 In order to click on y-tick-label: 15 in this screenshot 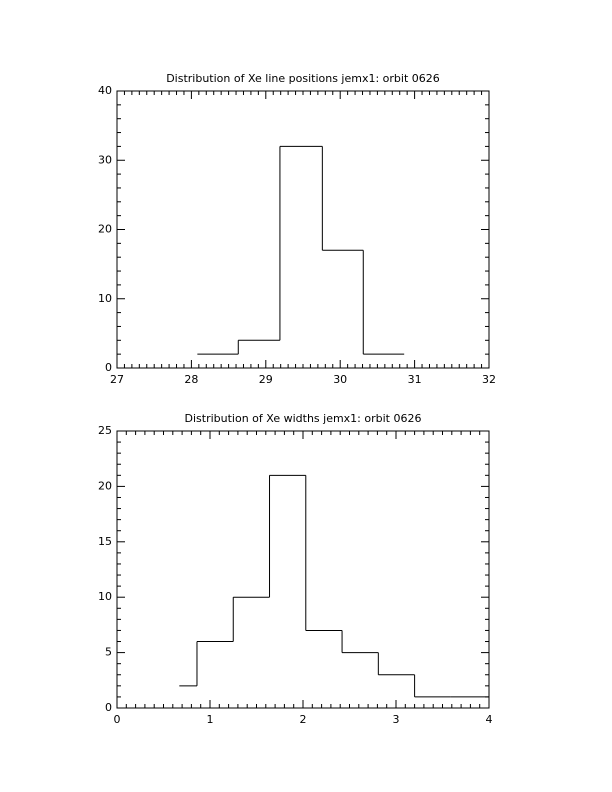, I will do `click(105, 541)`.